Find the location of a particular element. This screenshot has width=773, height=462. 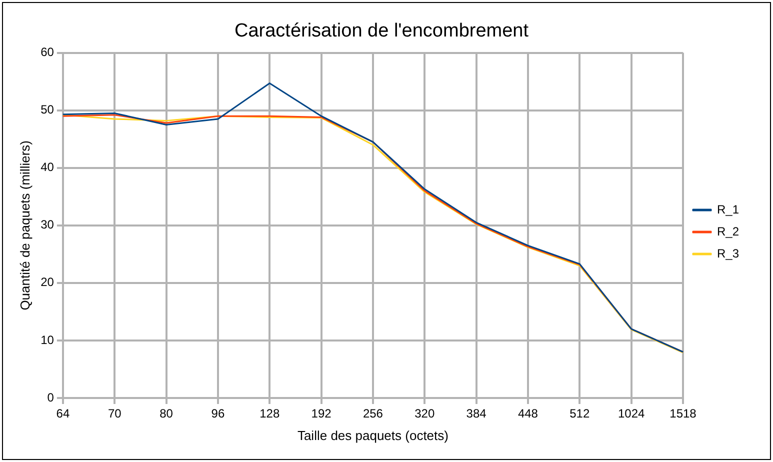

x-tick-label: 192 is located at coordinates (321, 413).